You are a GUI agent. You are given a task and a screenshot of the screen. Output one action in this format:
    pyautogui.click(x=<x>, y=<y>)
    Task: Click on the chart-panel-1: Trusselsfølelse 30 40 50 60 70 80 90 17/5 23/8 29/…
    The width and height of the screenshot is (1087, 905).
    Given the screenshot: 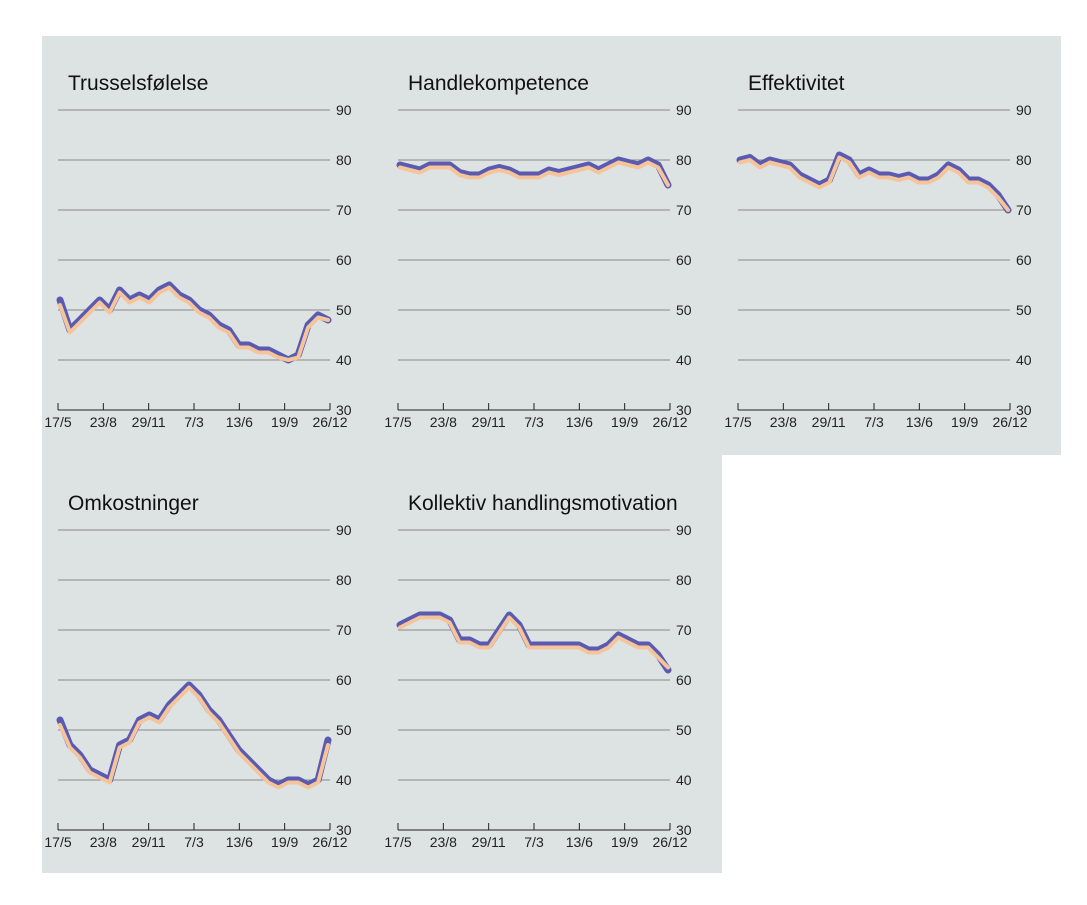 What is the action you would take?
    pyautogui.click(x=197, y=251)
    